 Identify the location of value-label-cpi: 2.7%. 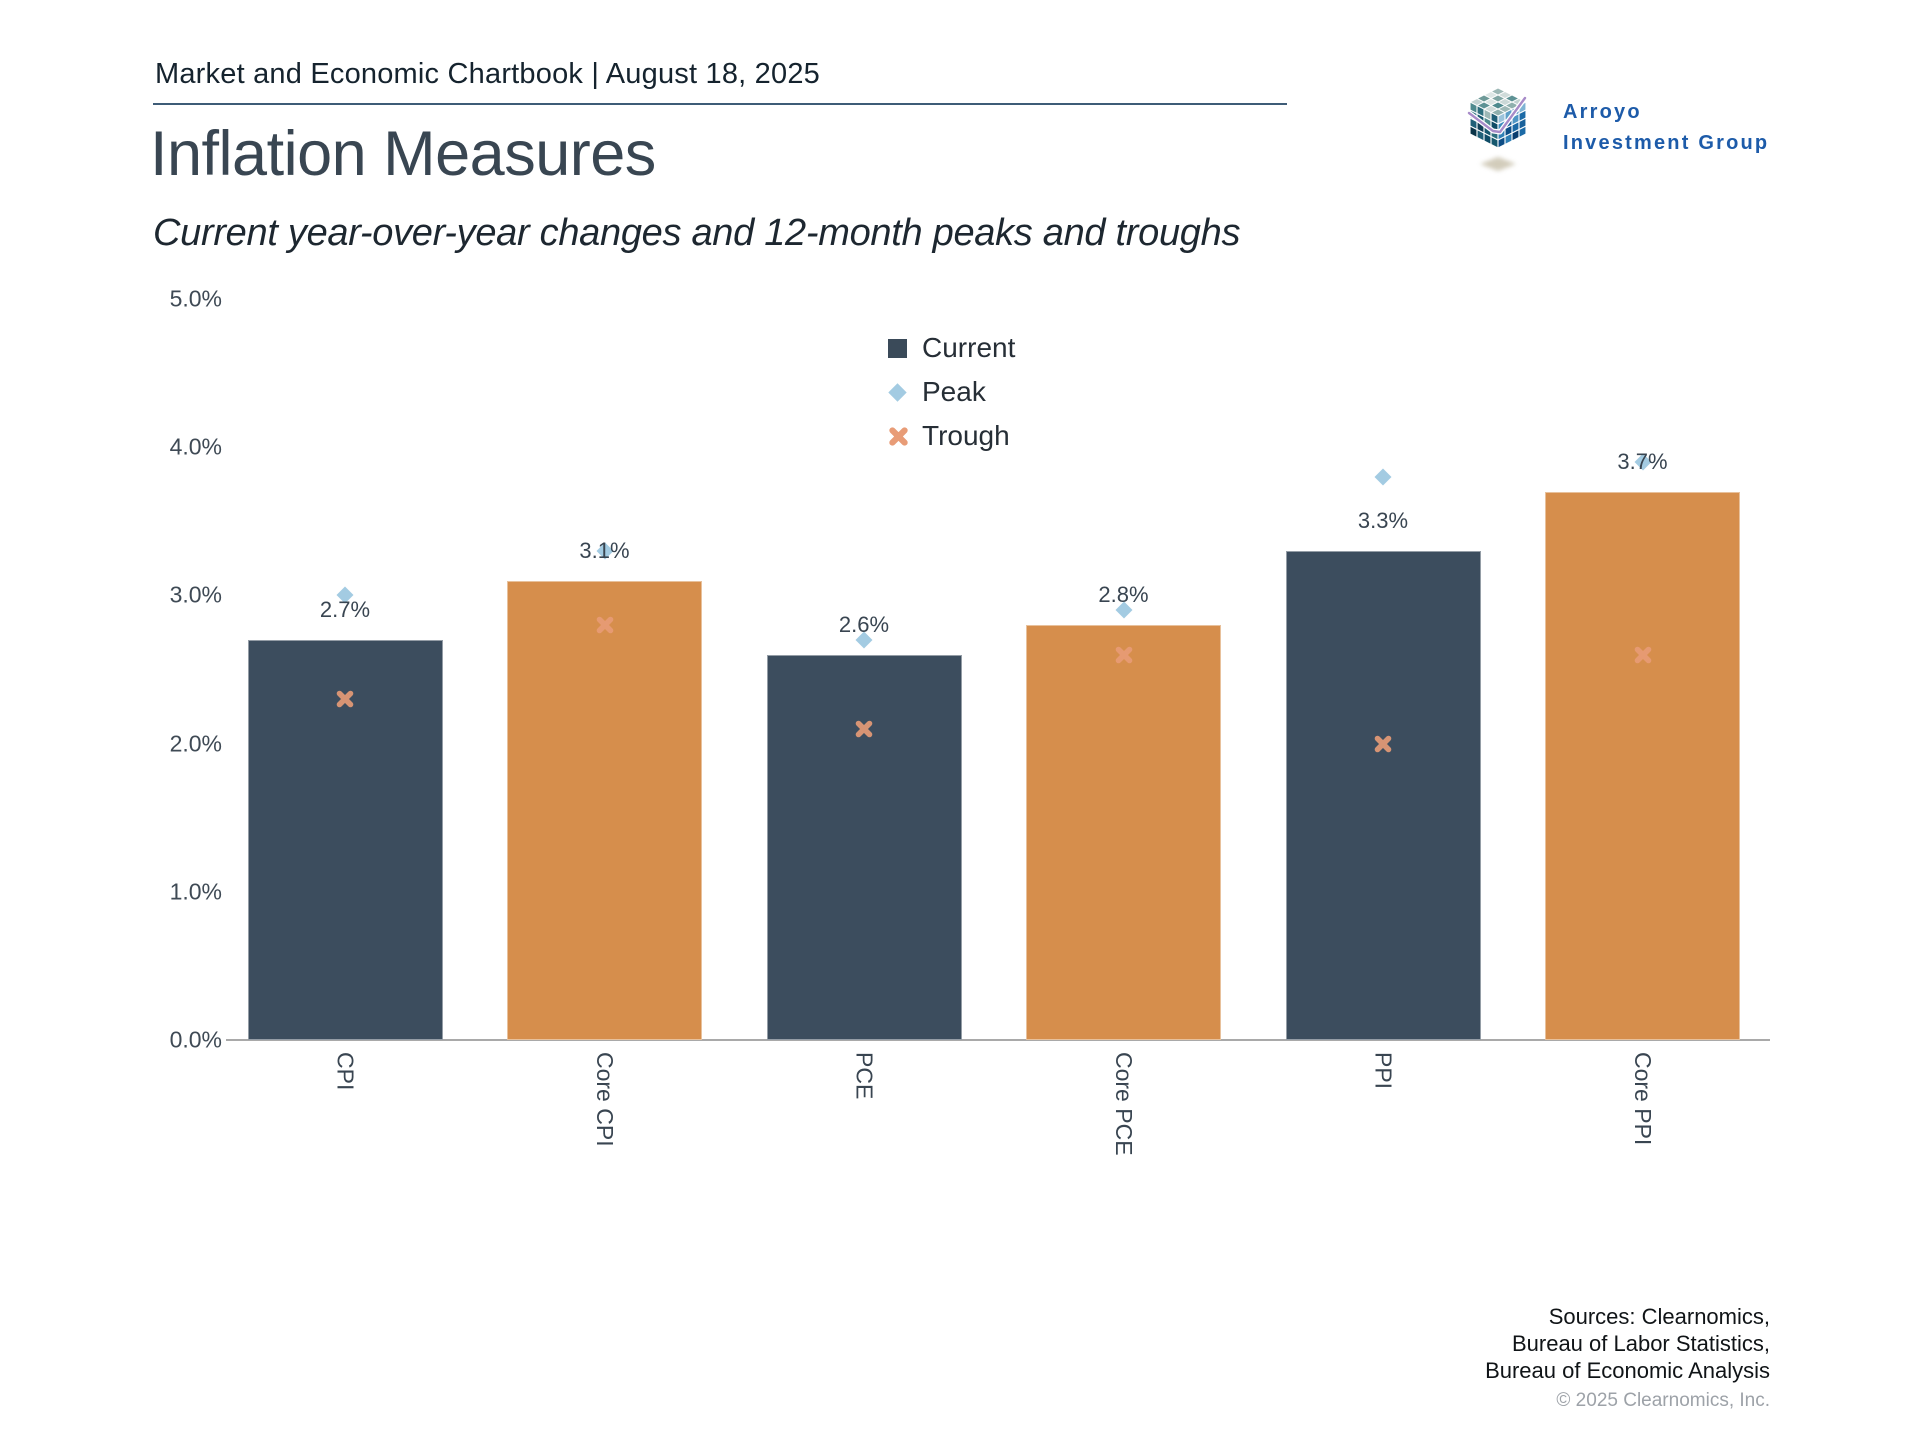
(345, 609).